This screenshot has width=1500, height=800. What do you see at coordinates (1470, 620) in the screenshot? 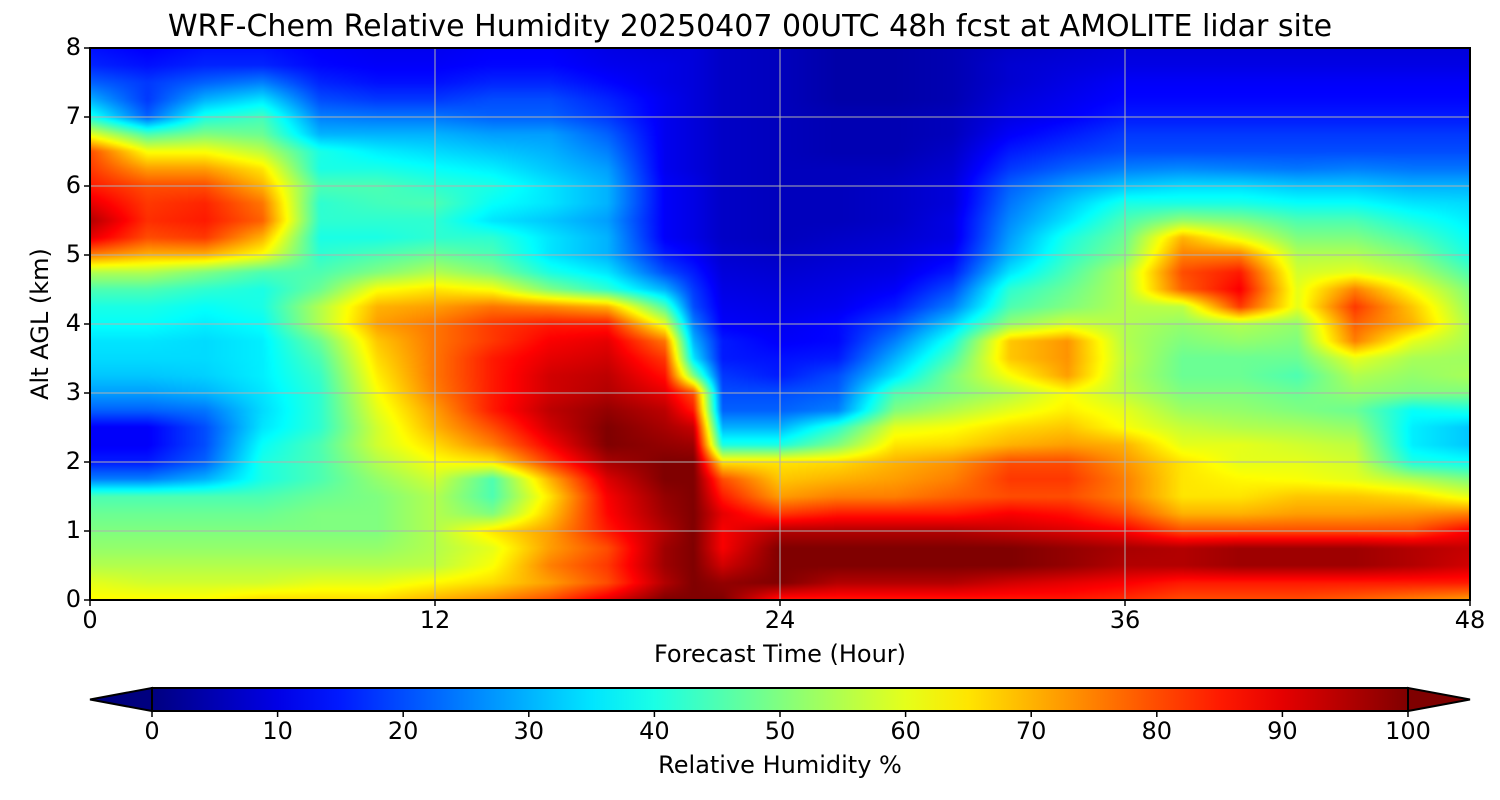
I see `x-tick-label: 48` at bounding box center [1470, 620].